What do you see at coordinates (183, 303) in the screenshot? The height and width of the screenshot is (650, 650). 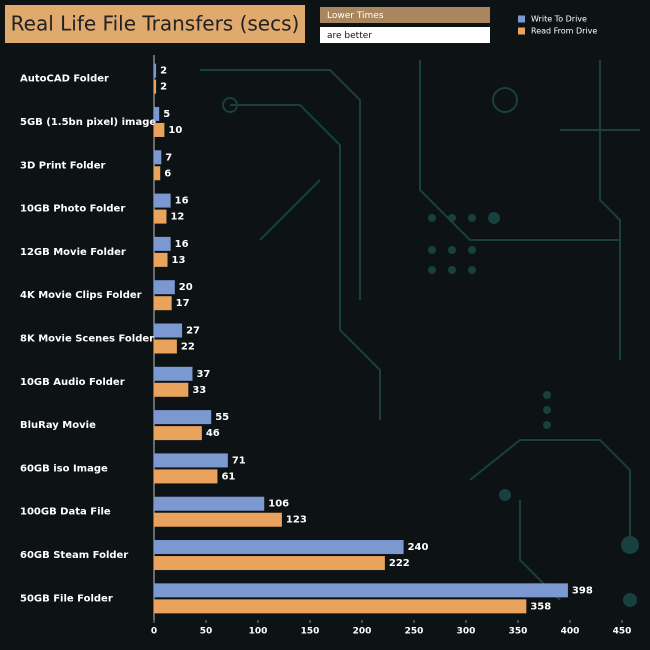 I see `value-label: 17` at bounding box center [183, 303].